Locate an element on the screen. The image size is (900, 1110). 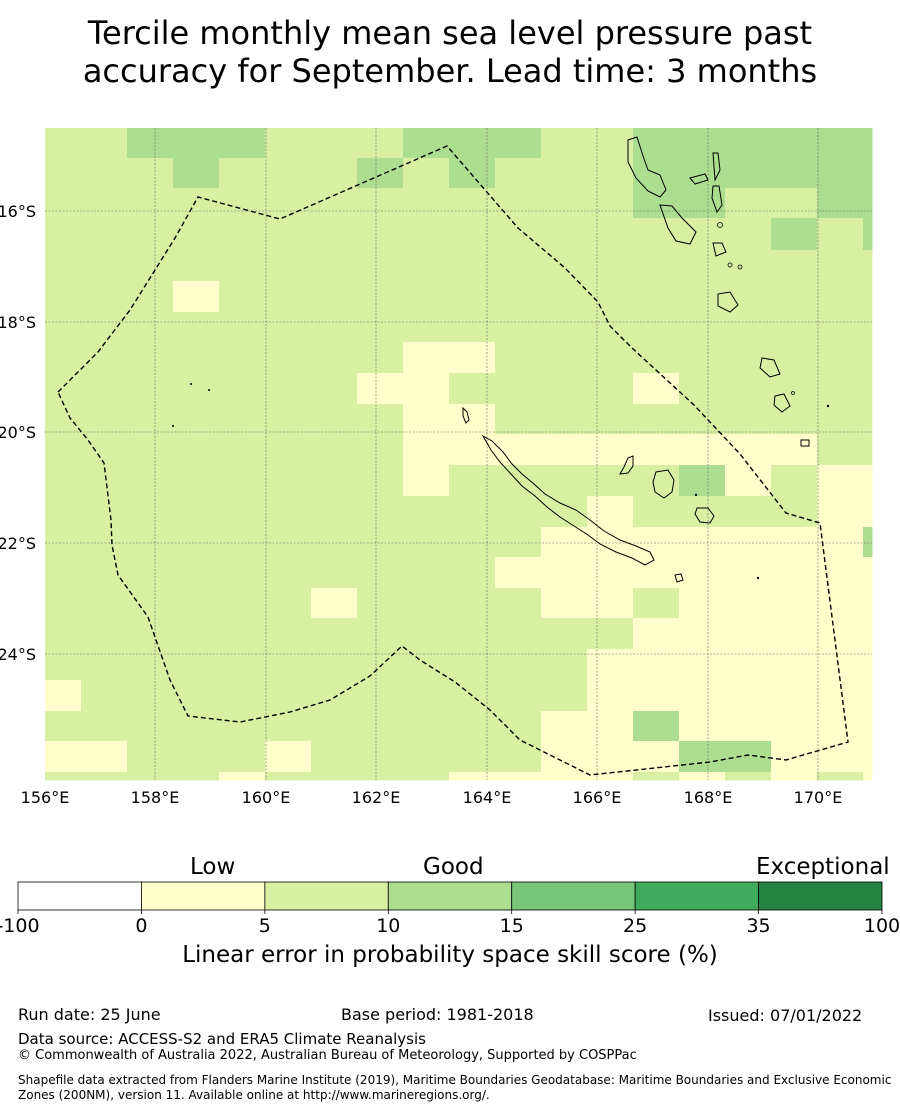
colorbar-tick-label: 100 is located at coordinates (882, 926).